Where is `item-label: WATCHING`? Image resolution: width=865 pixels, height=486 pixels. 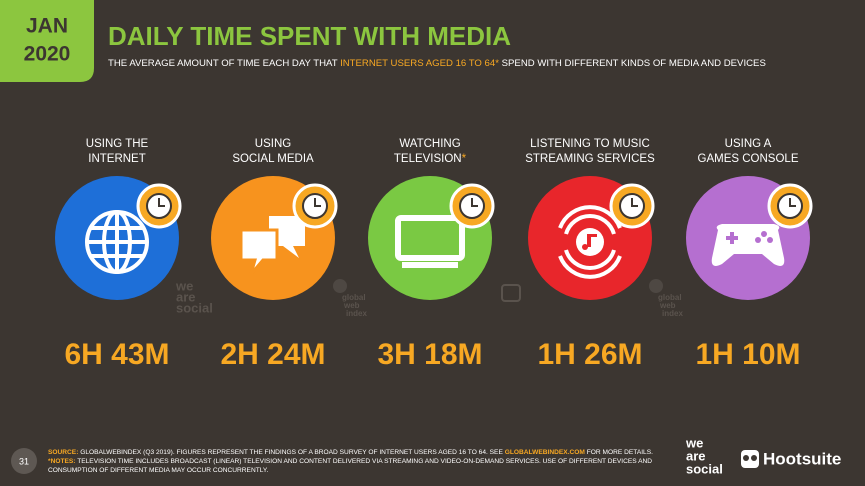
item-label: WATCHING is located at coordinates (429, 144).